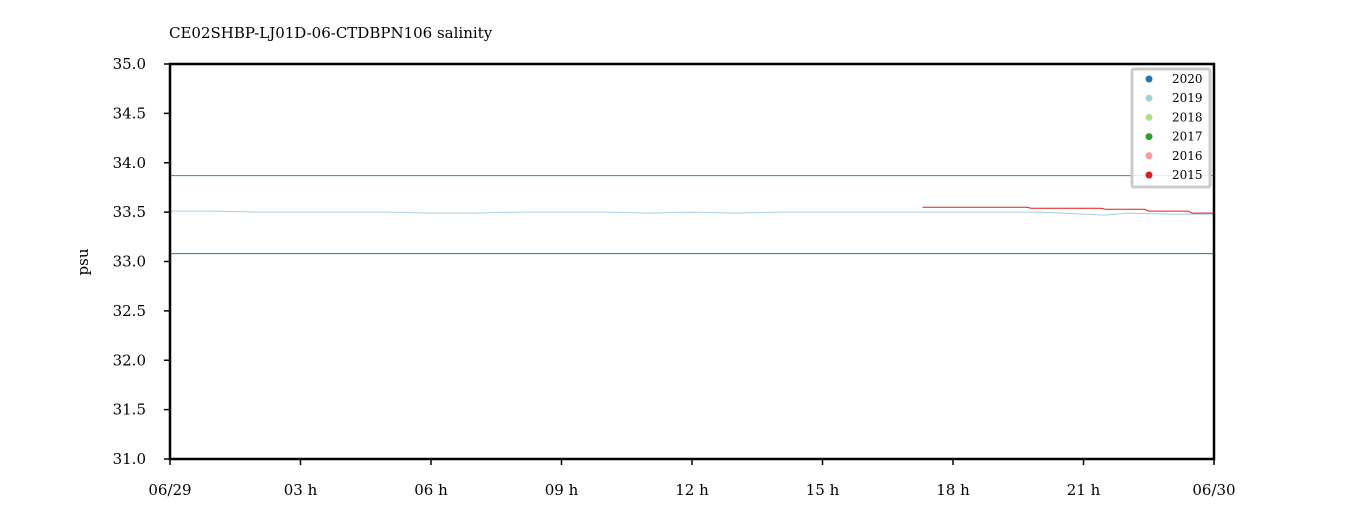 The width and height of the screenshot is (1350, 525). What do you see at coordinates (1187, 98) in the screenshot?
I see `legend-label: 2019` at bounding box center [1187, 98].